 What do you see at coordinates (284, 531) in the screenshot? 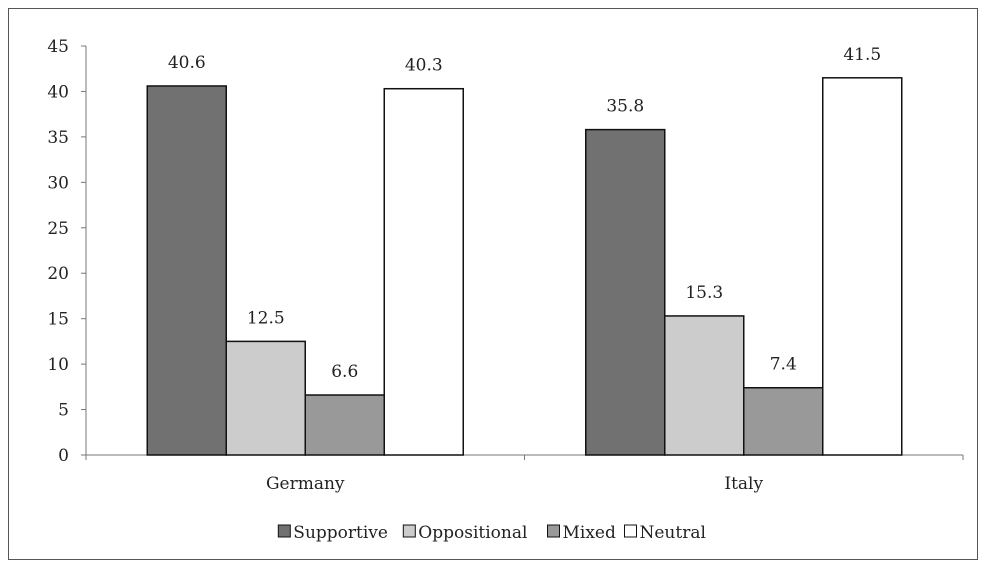
I see `legend-swatch-supportive` at bounding box center [284, 531].